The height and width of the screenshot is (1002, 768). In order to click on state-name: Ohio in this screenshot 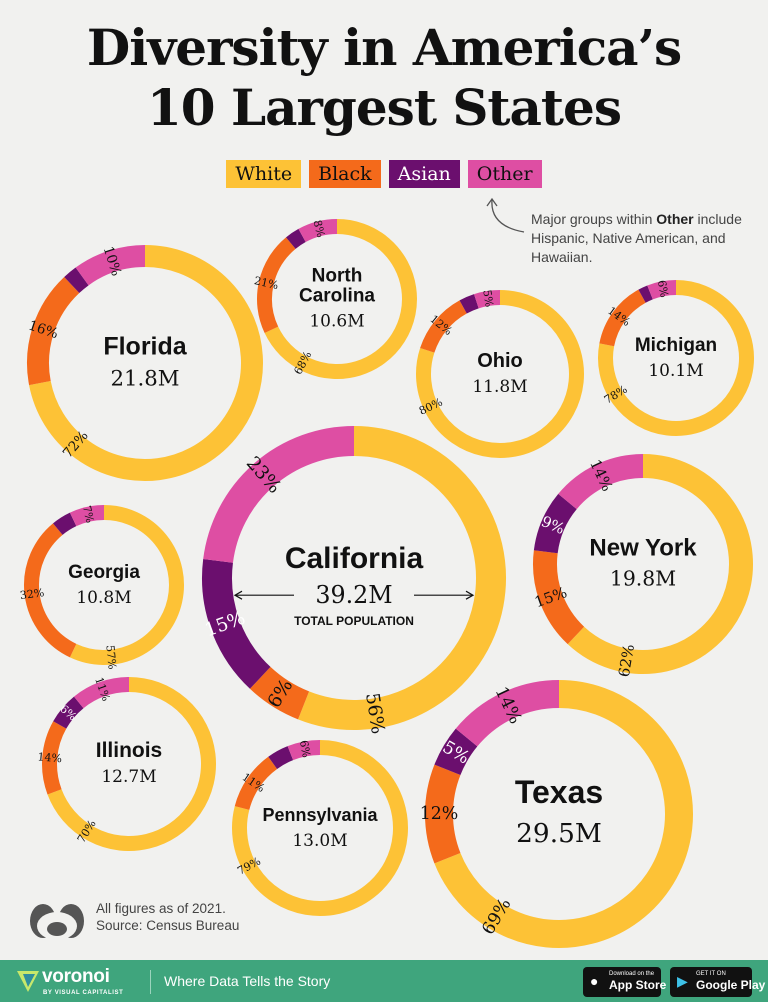, I will do `click(500, 361)`.